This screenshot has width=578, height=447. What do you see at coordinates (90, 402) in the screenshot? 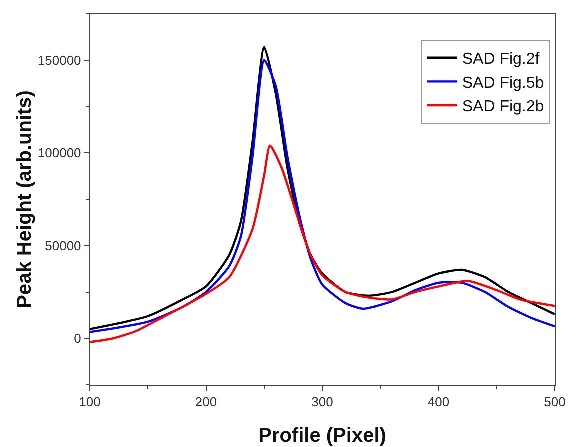
I see `x-tick-label: 100` at bounding box center [90, 402].